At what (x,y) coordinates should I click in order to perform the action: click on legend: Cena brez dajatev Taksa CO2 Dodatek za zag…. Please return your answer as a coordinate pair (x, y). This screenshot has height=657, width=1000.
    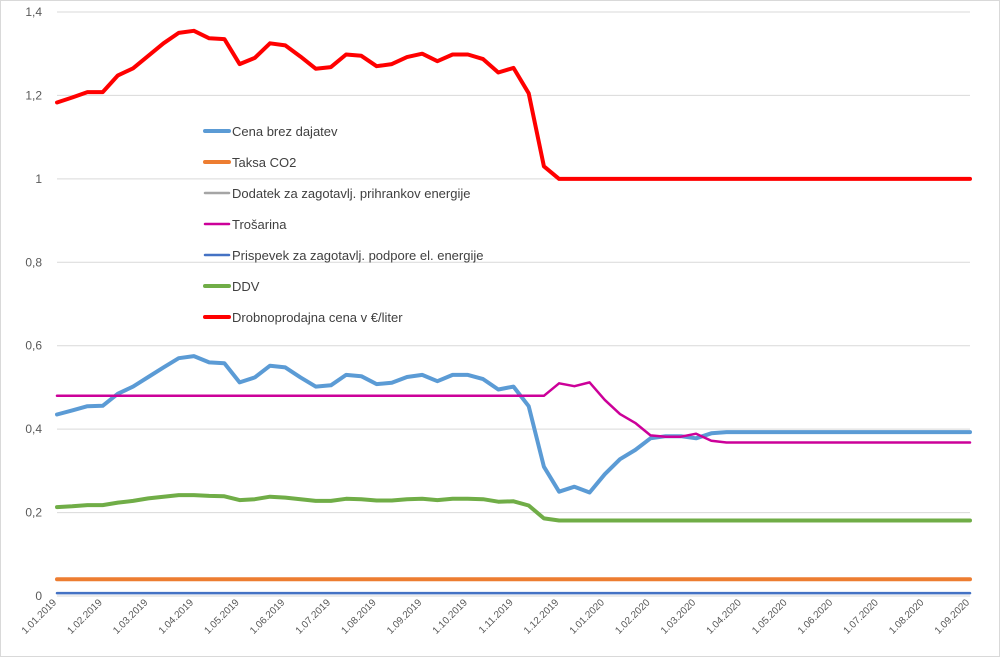
    Looking at the image, I should click on (343, 224).